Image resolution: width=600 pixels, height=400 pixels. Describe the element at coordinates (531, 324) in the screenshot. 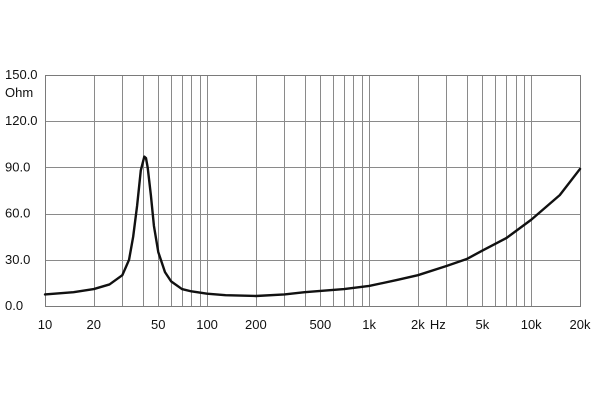

I see `x-tick-label: 10k` at that location.